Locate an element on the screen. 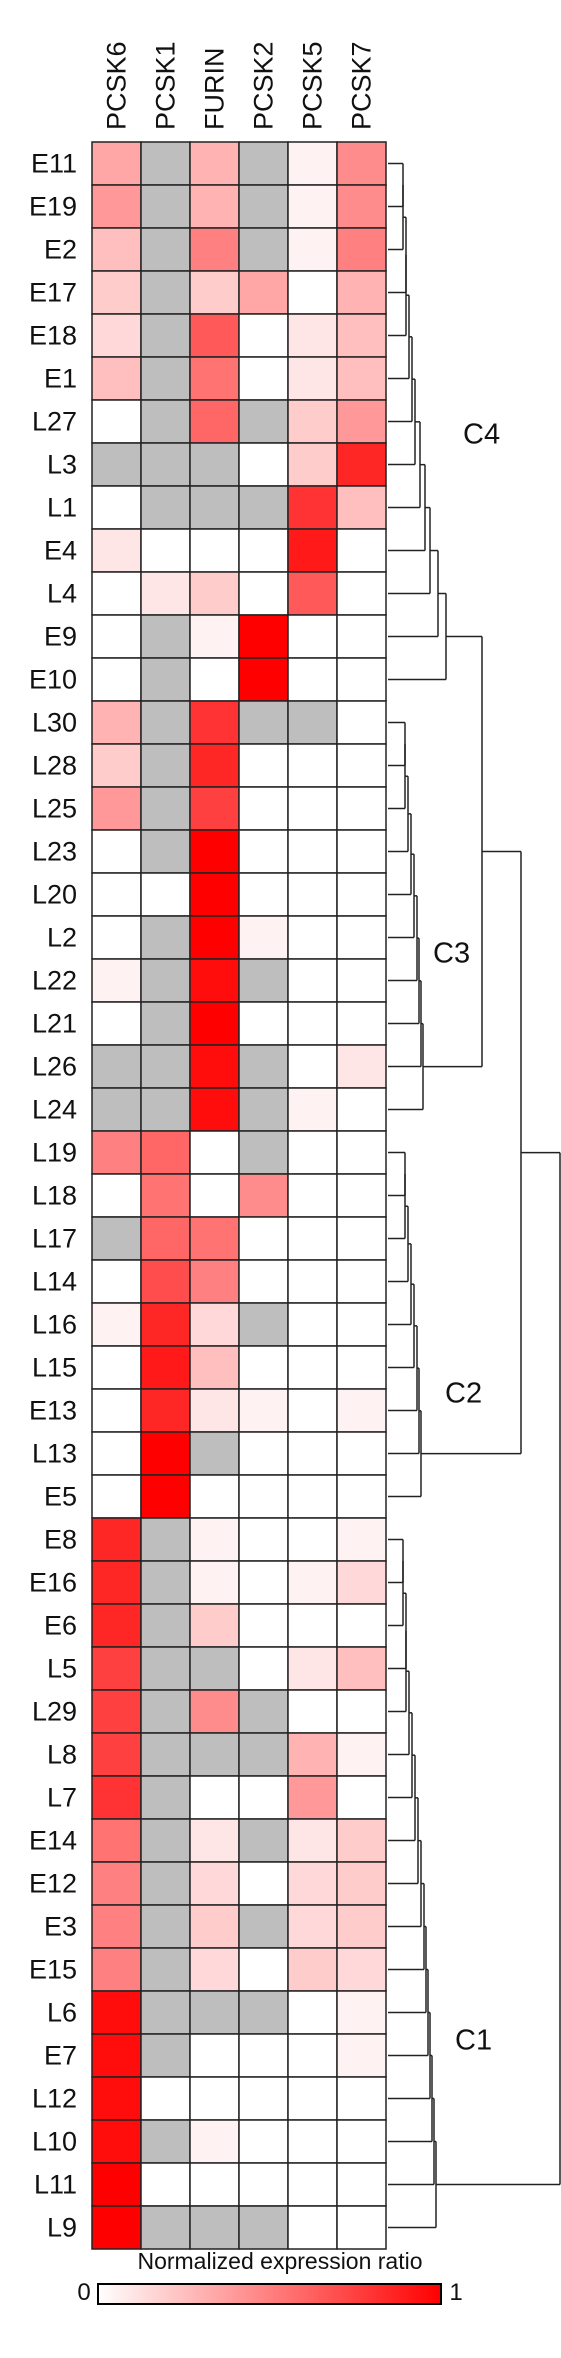  cluster-label: C3 is located at coordinates (451, 954).